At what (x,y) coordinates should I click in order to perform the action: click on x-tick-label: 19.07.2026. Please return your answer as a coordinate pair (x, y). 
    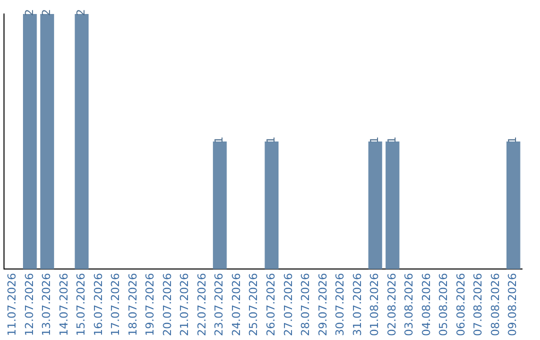
    Looking at the image, I should click on (150, 304).